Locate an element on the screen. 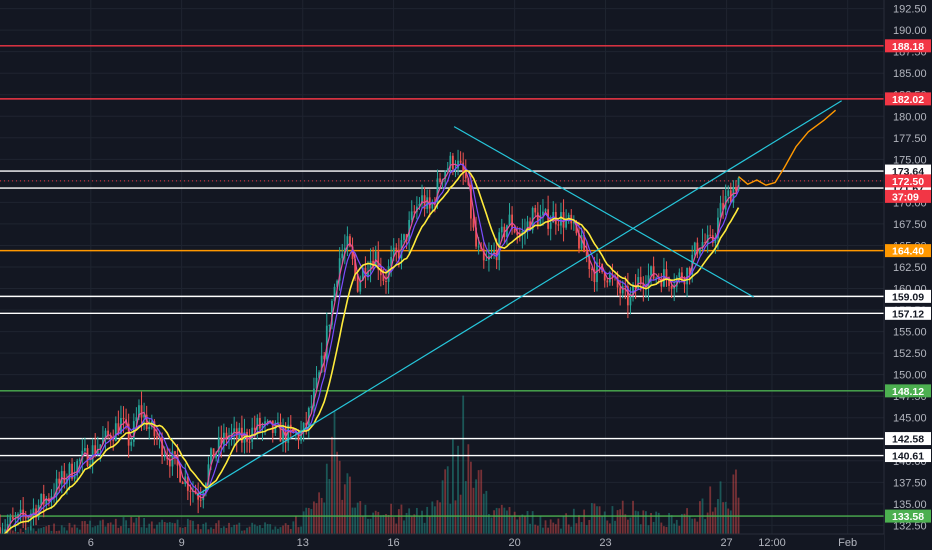 This screenshot has width=932, height=550. projection-path is located at coordinates (787, 147).